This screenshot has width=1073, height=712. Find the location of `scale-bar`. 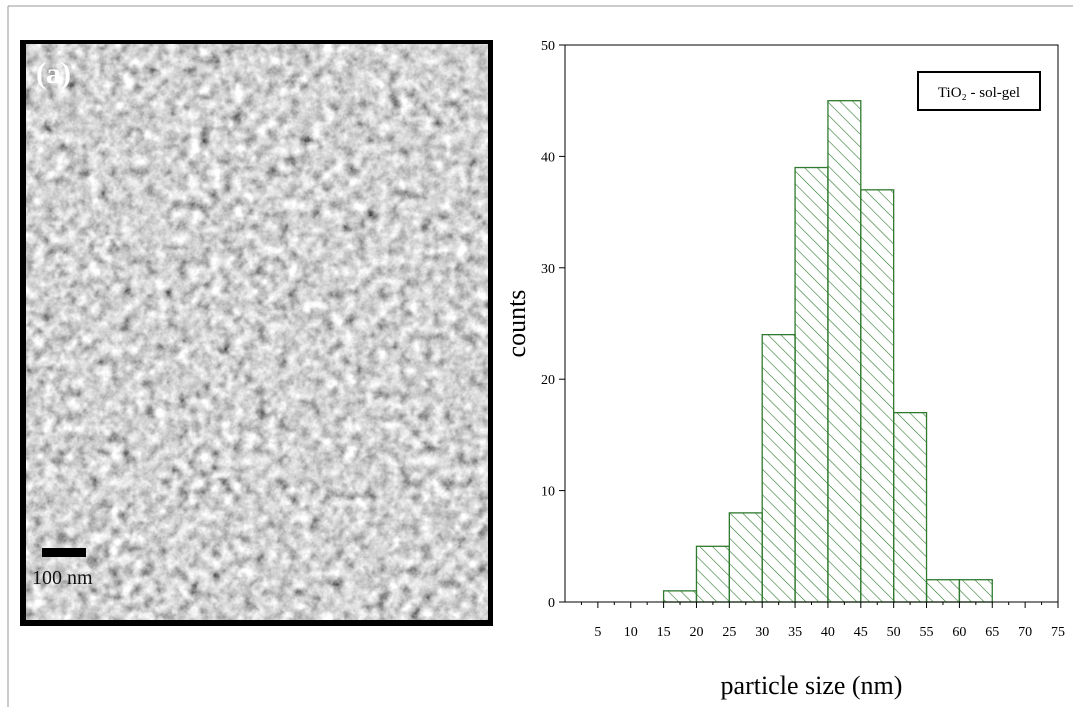

scale-bar is located at coordinates (64, 552).